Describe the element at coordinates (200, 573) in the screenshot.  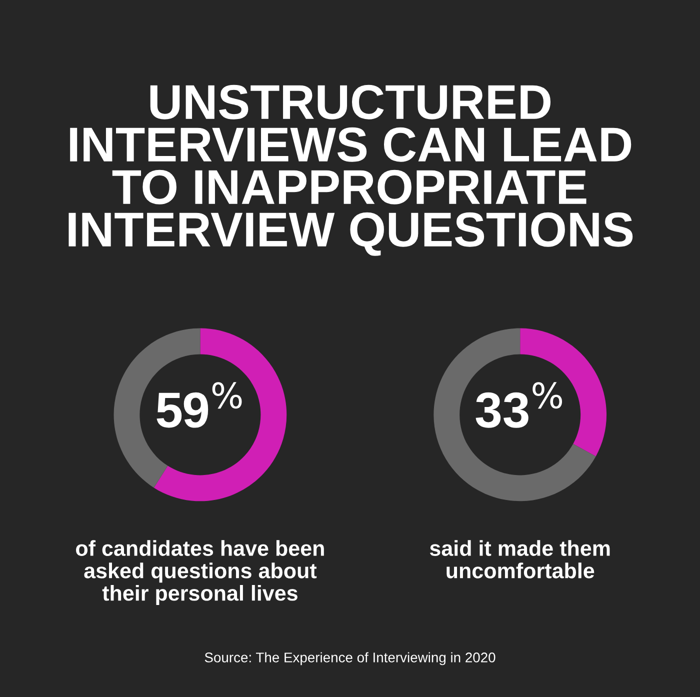
I see `text: of candidates have been asked questions about their personal lives` at that location.